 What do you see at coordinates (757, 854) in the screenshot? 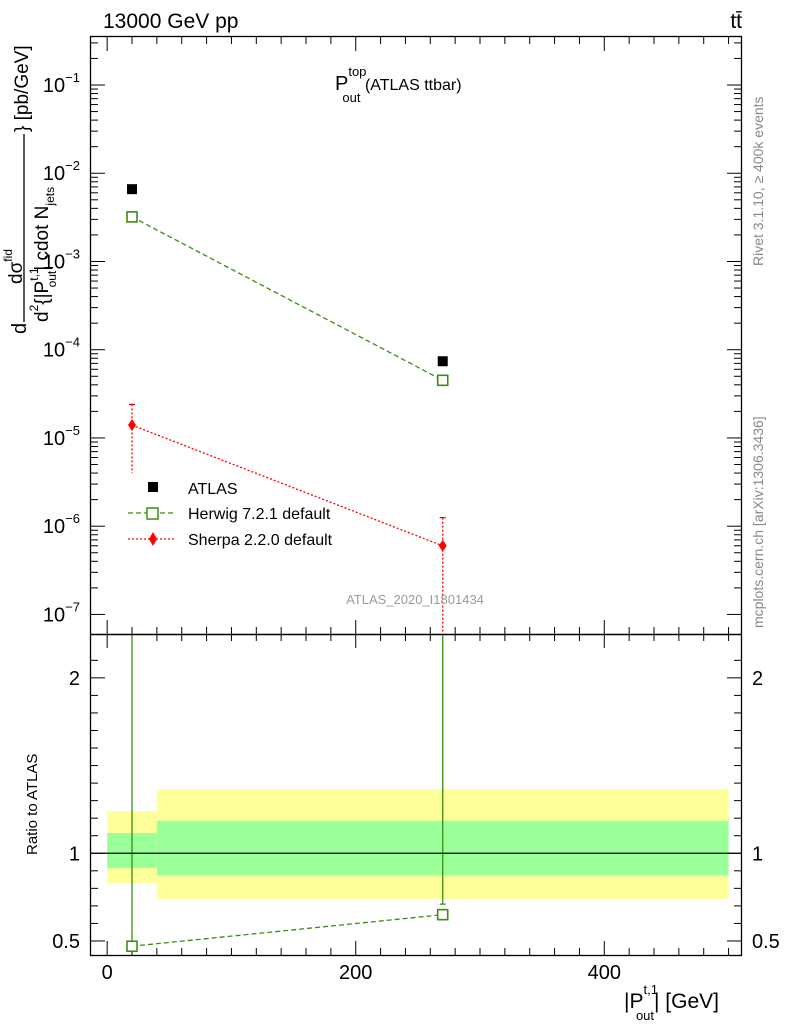
I see `ratio-ytick-label-right-1: 1` at bounding box center [757, 854].